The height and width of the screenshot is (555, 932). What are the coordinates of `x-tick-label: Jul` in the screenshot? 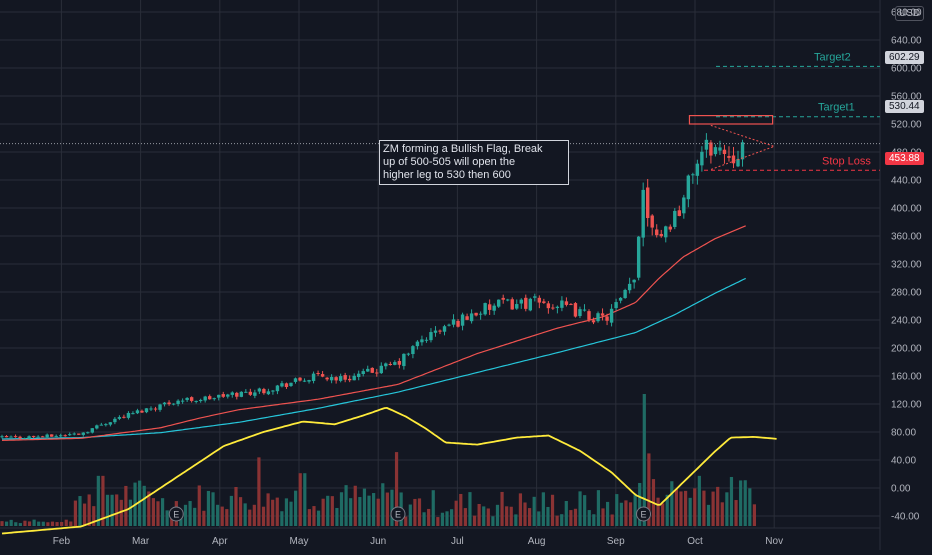 It's located at (457, 541).